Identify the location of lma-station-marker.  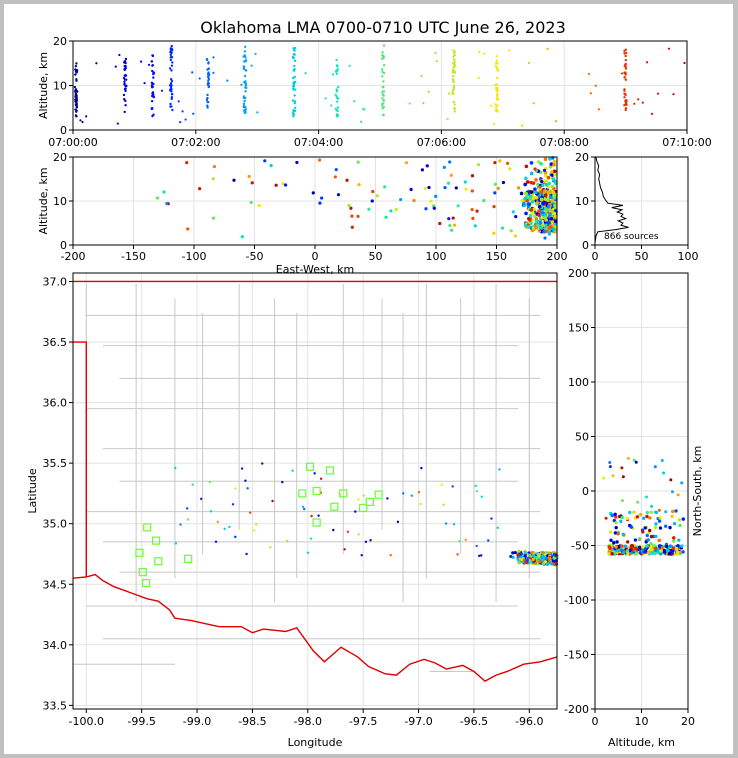
(343, 493).